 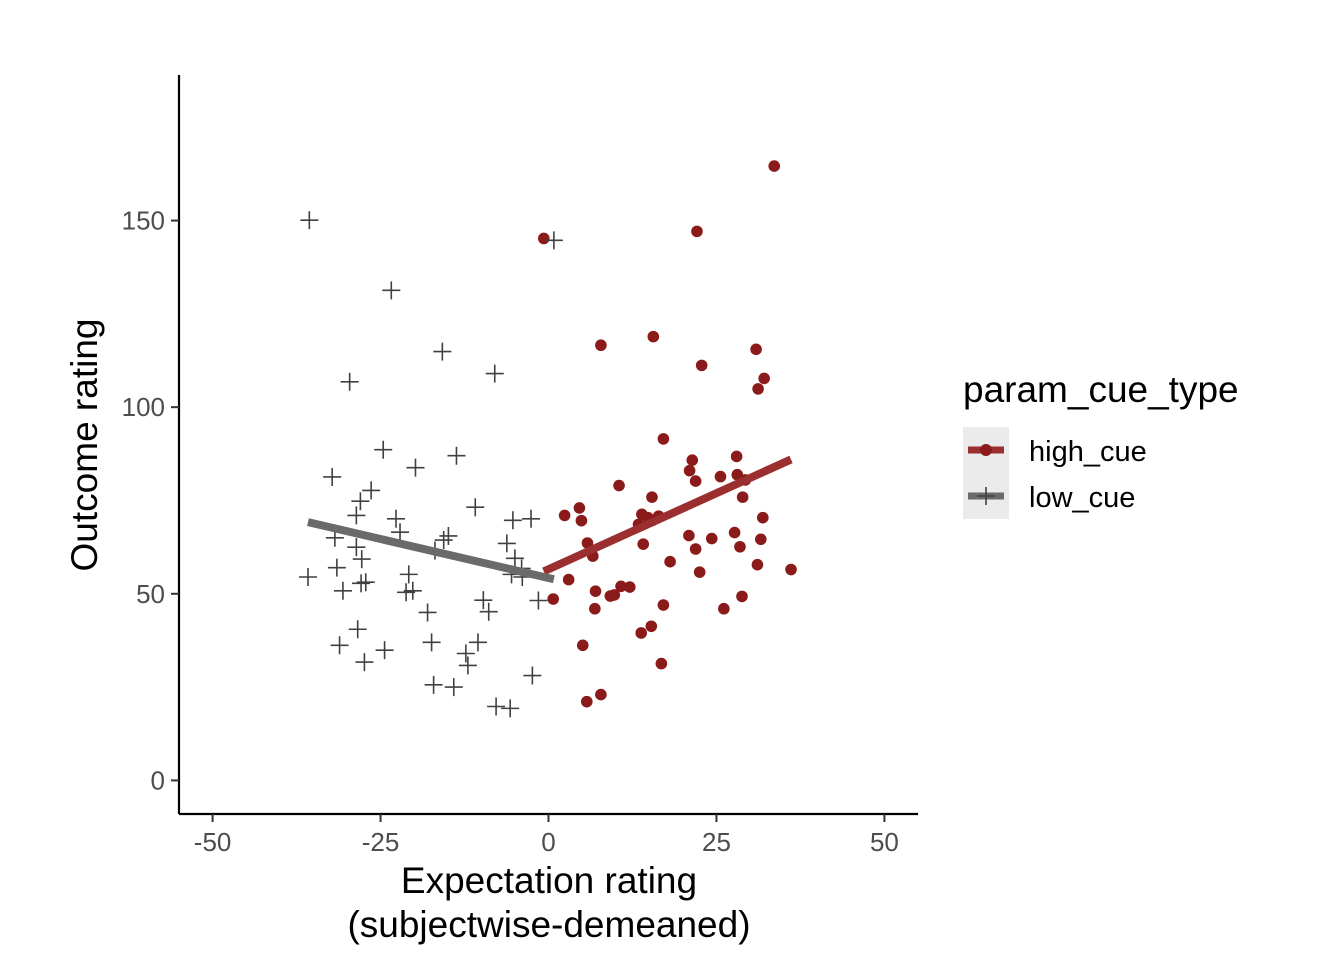 What do you see at coordinates (1088, 452) in the screenshot?
I see `legend-label-high-cue: high_cue` at bounding box center [1088, 452].